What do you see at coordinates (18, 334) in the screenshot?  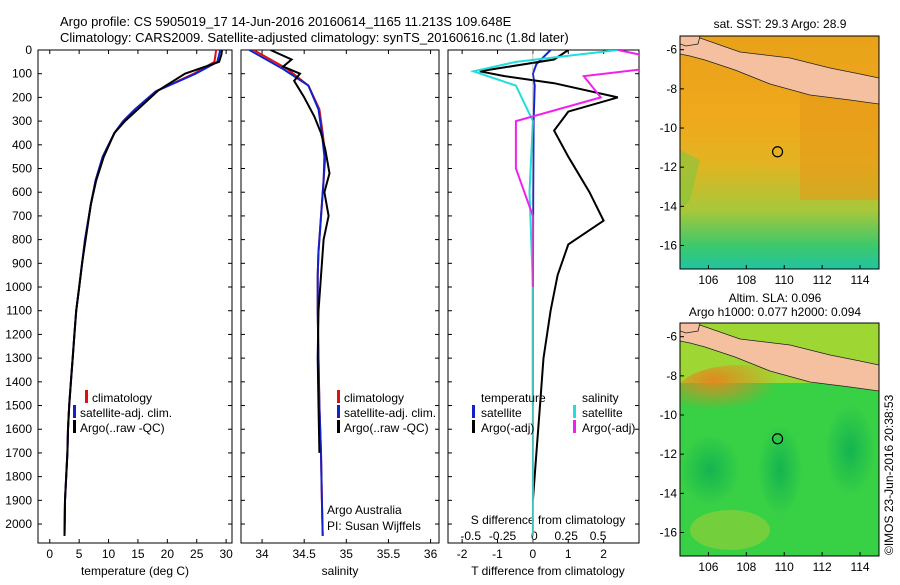 I see `depth-tick-label: 1200` at bounding box center [18, 334].